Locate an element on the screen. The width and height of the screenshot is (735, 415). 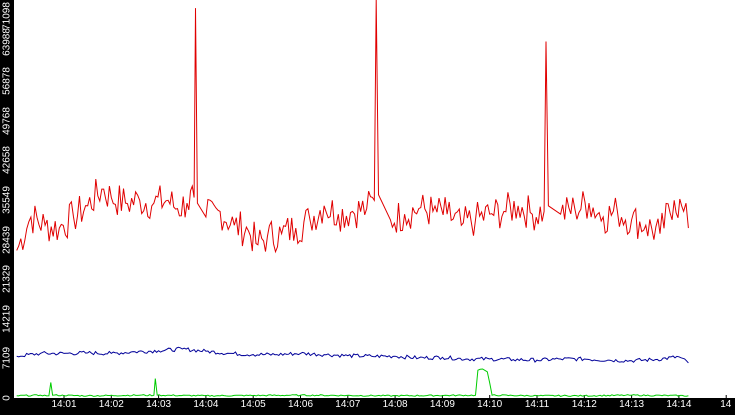
x-tick-label: 14:02 is located at coordinates (111, 404).